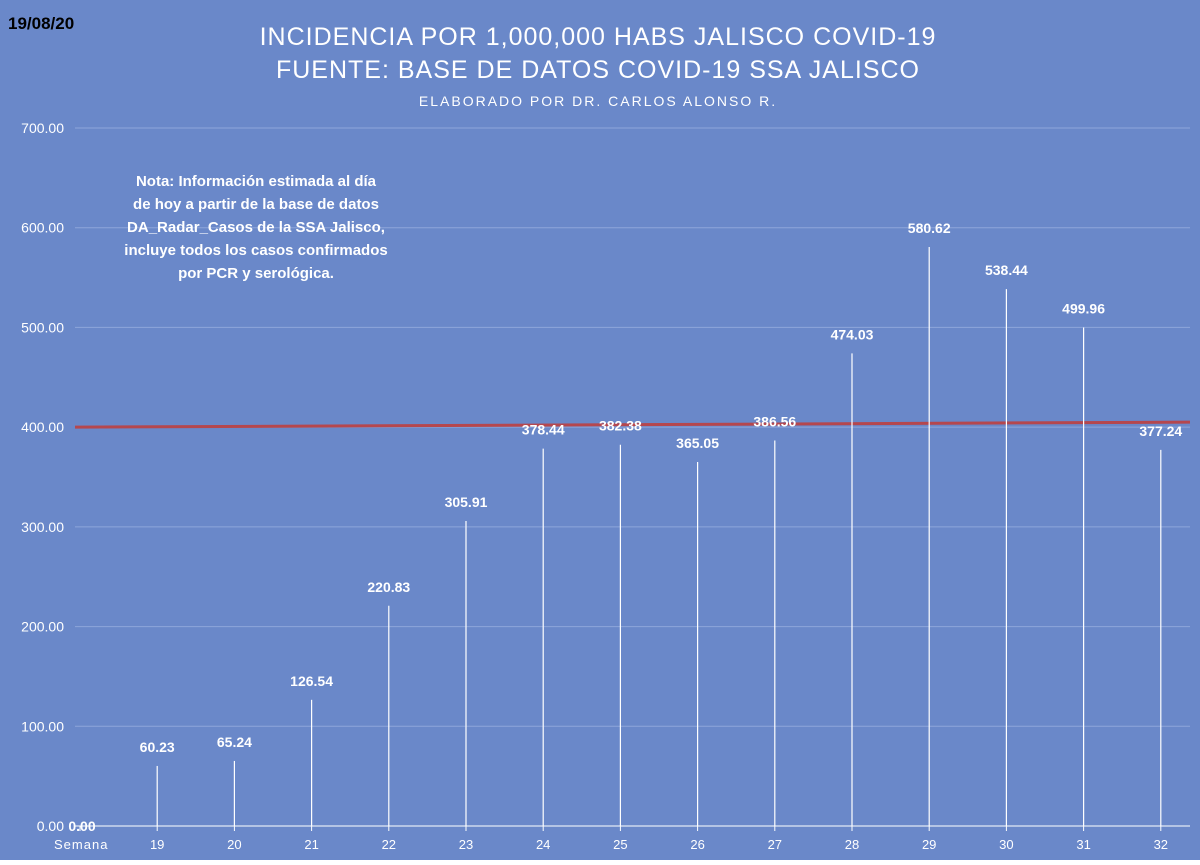 This screenshot has width=1200, height=865. Describe the element at coordinates (1160, 431) in the screenshot. I see `data-label: 377.24` at that location.